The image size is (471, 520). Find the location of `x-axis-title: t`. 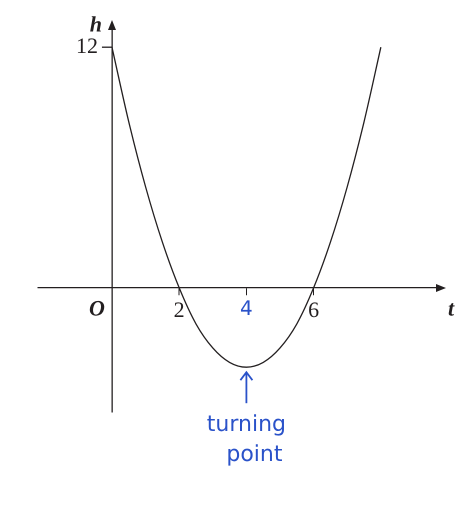

x-axis-title: t is located at coordinates (451, 307).